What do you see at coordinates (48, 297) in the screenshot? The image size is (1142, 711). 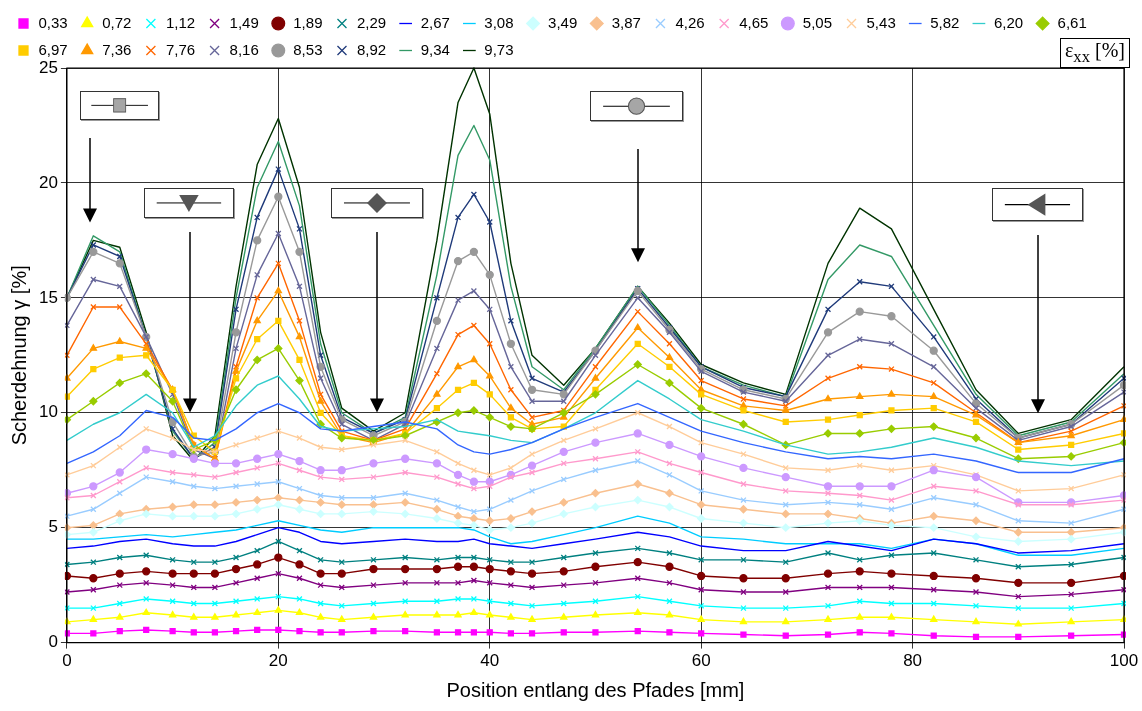 I see `y-tick-label: 15` at bounding box center [48, 297].